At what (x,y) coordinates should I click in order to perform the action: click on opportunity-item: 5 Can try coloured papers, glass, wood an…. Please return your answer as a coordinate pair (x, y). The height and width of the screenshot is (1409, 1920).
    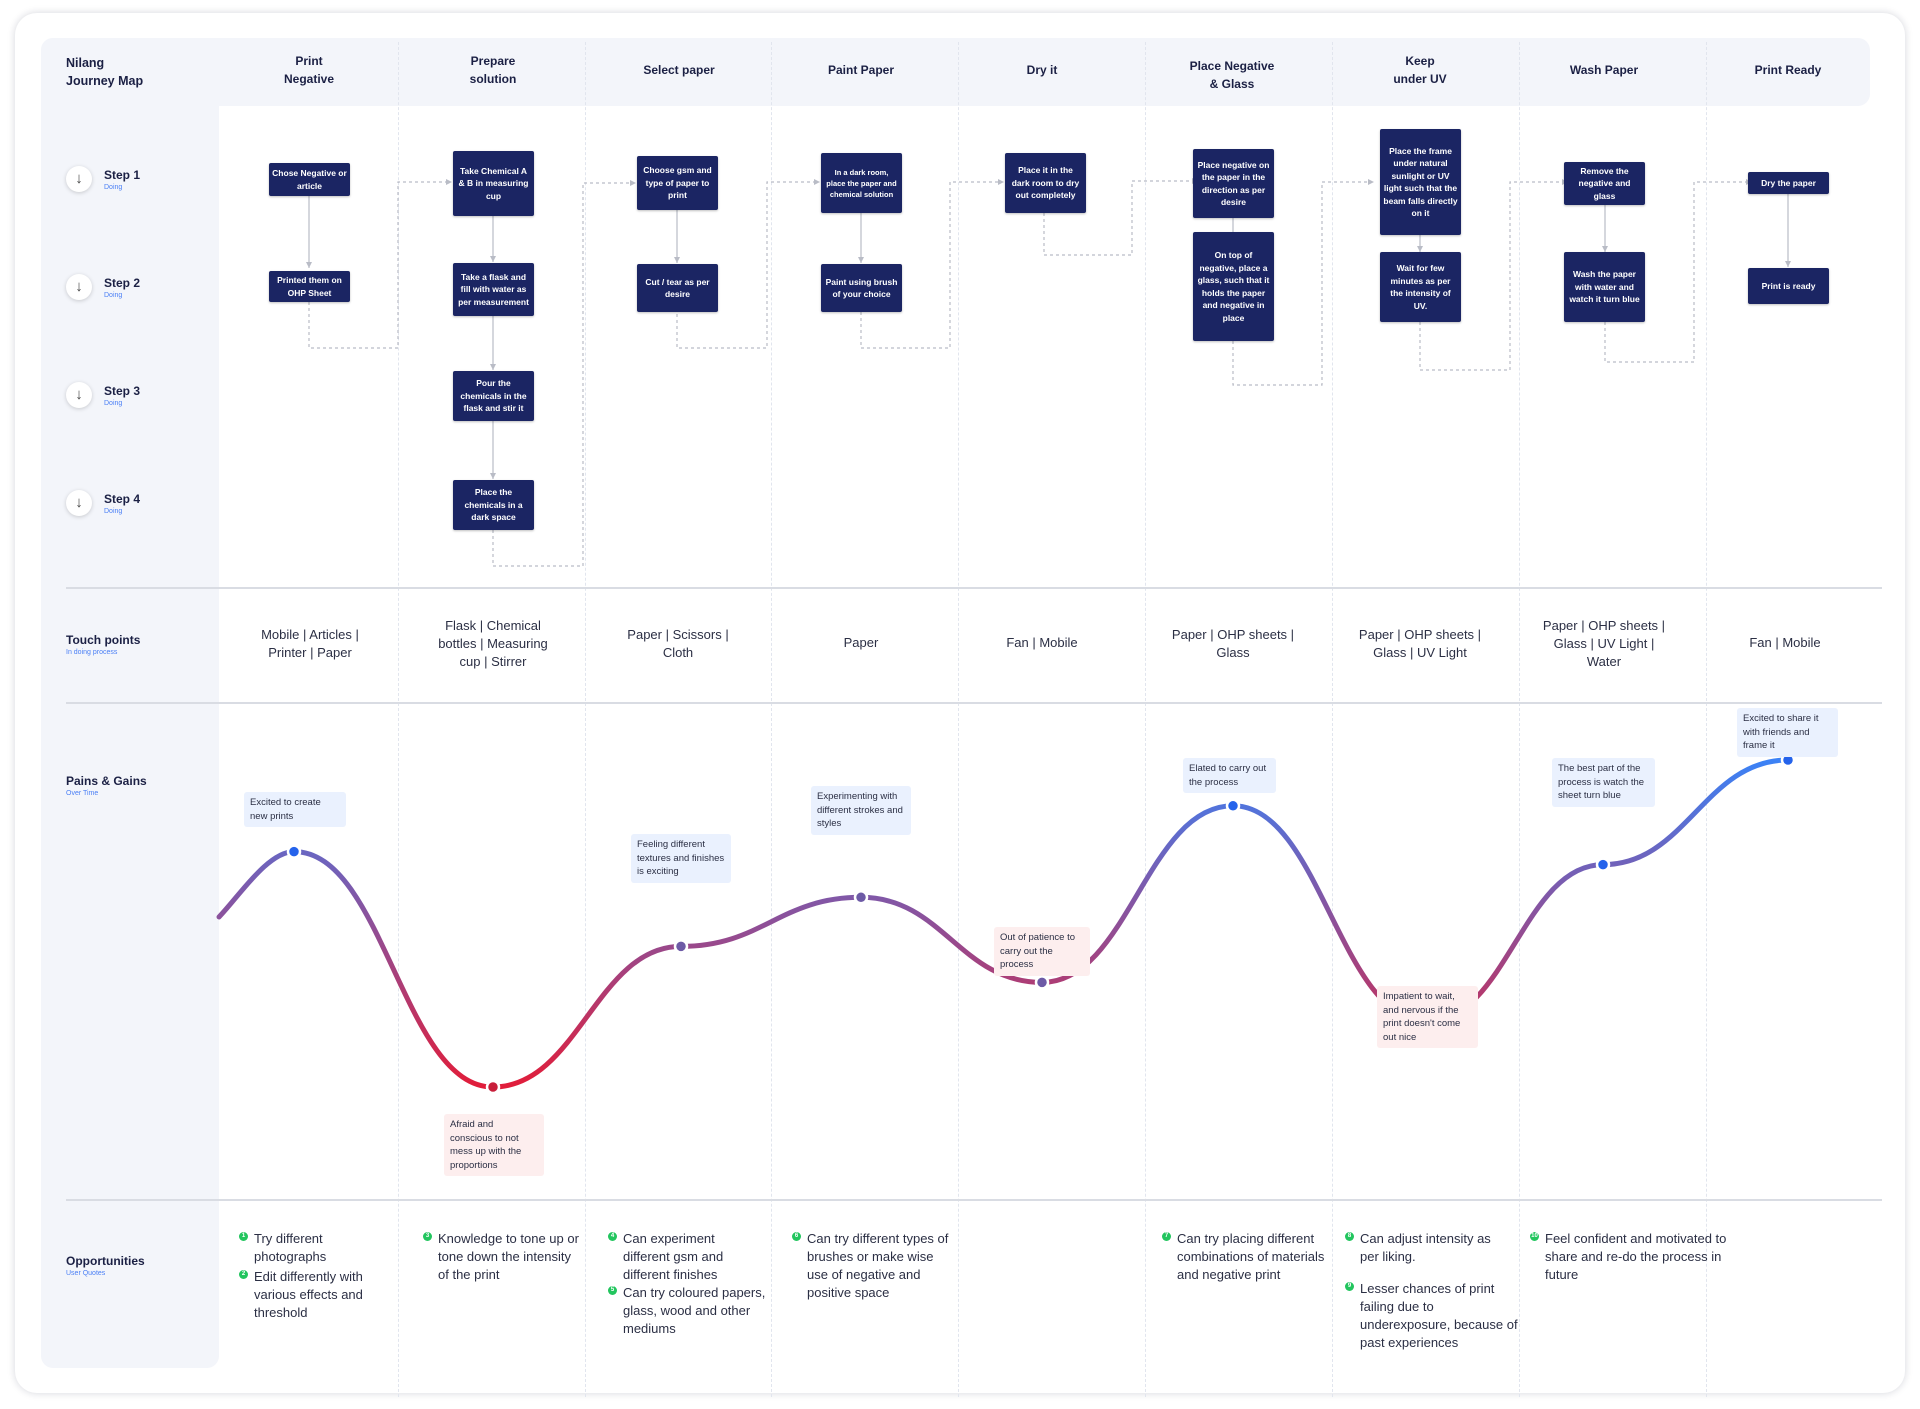
    Looking at the image, I should click on (696, 1311).